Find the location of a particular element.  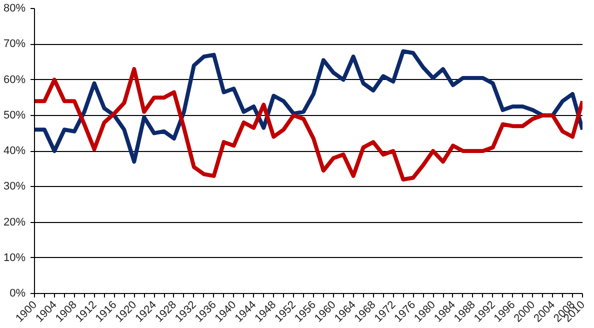

y-tick-label: 70% is located at coordinates (14, 44).